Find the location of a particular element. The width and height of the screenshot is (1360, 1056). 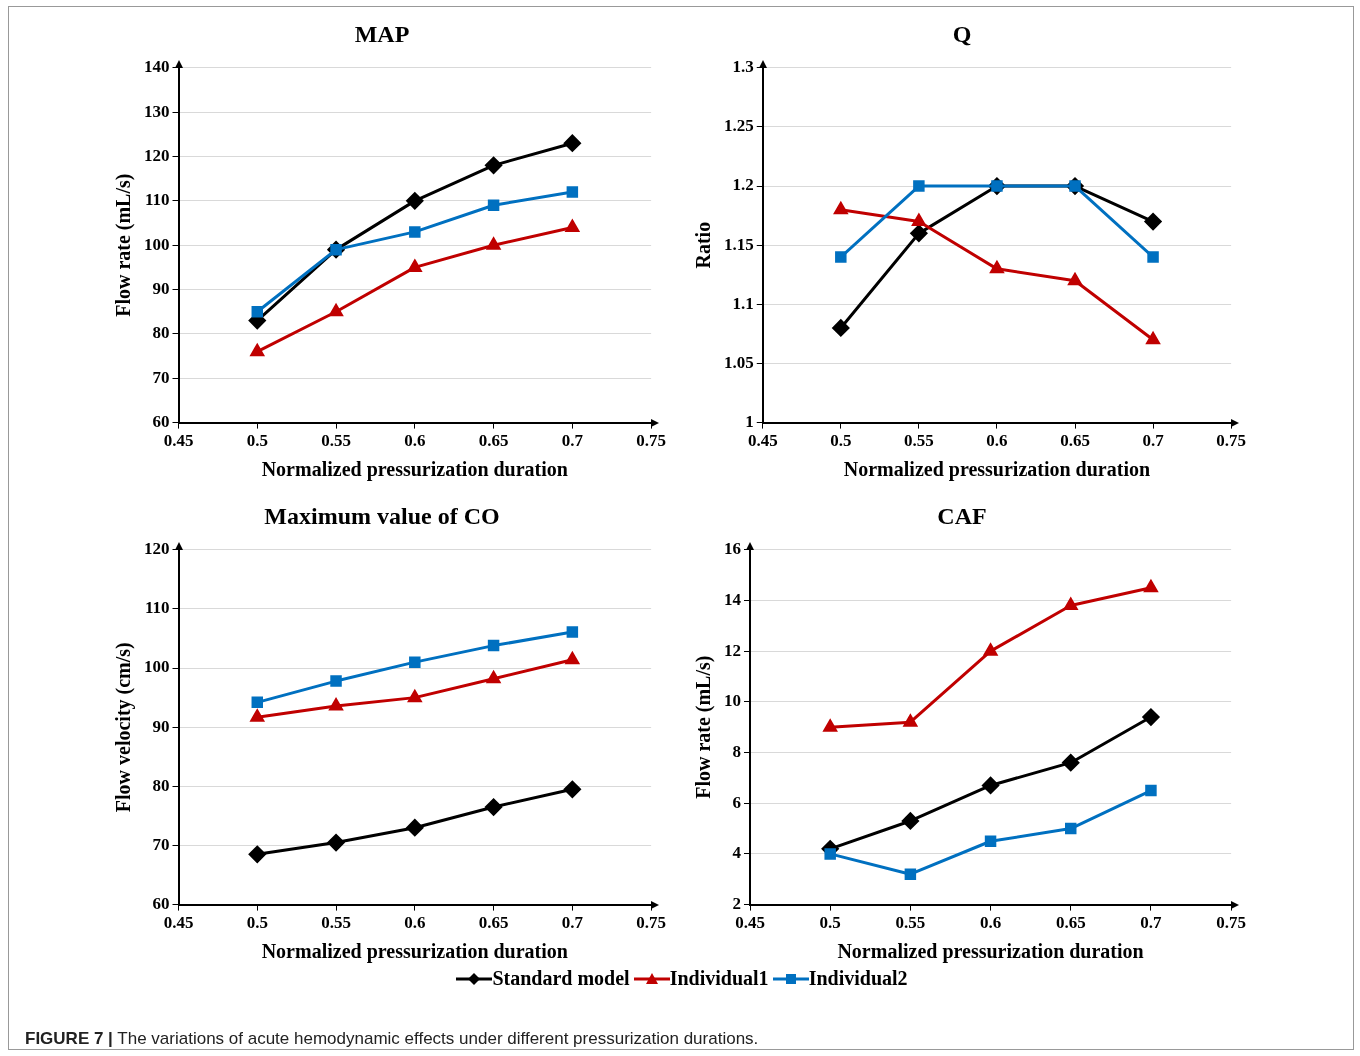

y-tick-label: 6 is located at coordinates (736, 802).